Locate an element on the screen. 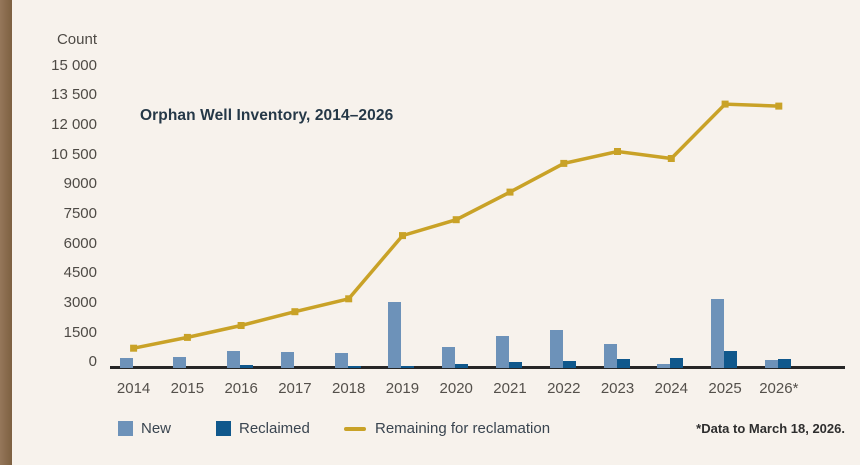 The image size is (860, 465). bar-reclaimed-2026* is located at coordinates (784, 363).